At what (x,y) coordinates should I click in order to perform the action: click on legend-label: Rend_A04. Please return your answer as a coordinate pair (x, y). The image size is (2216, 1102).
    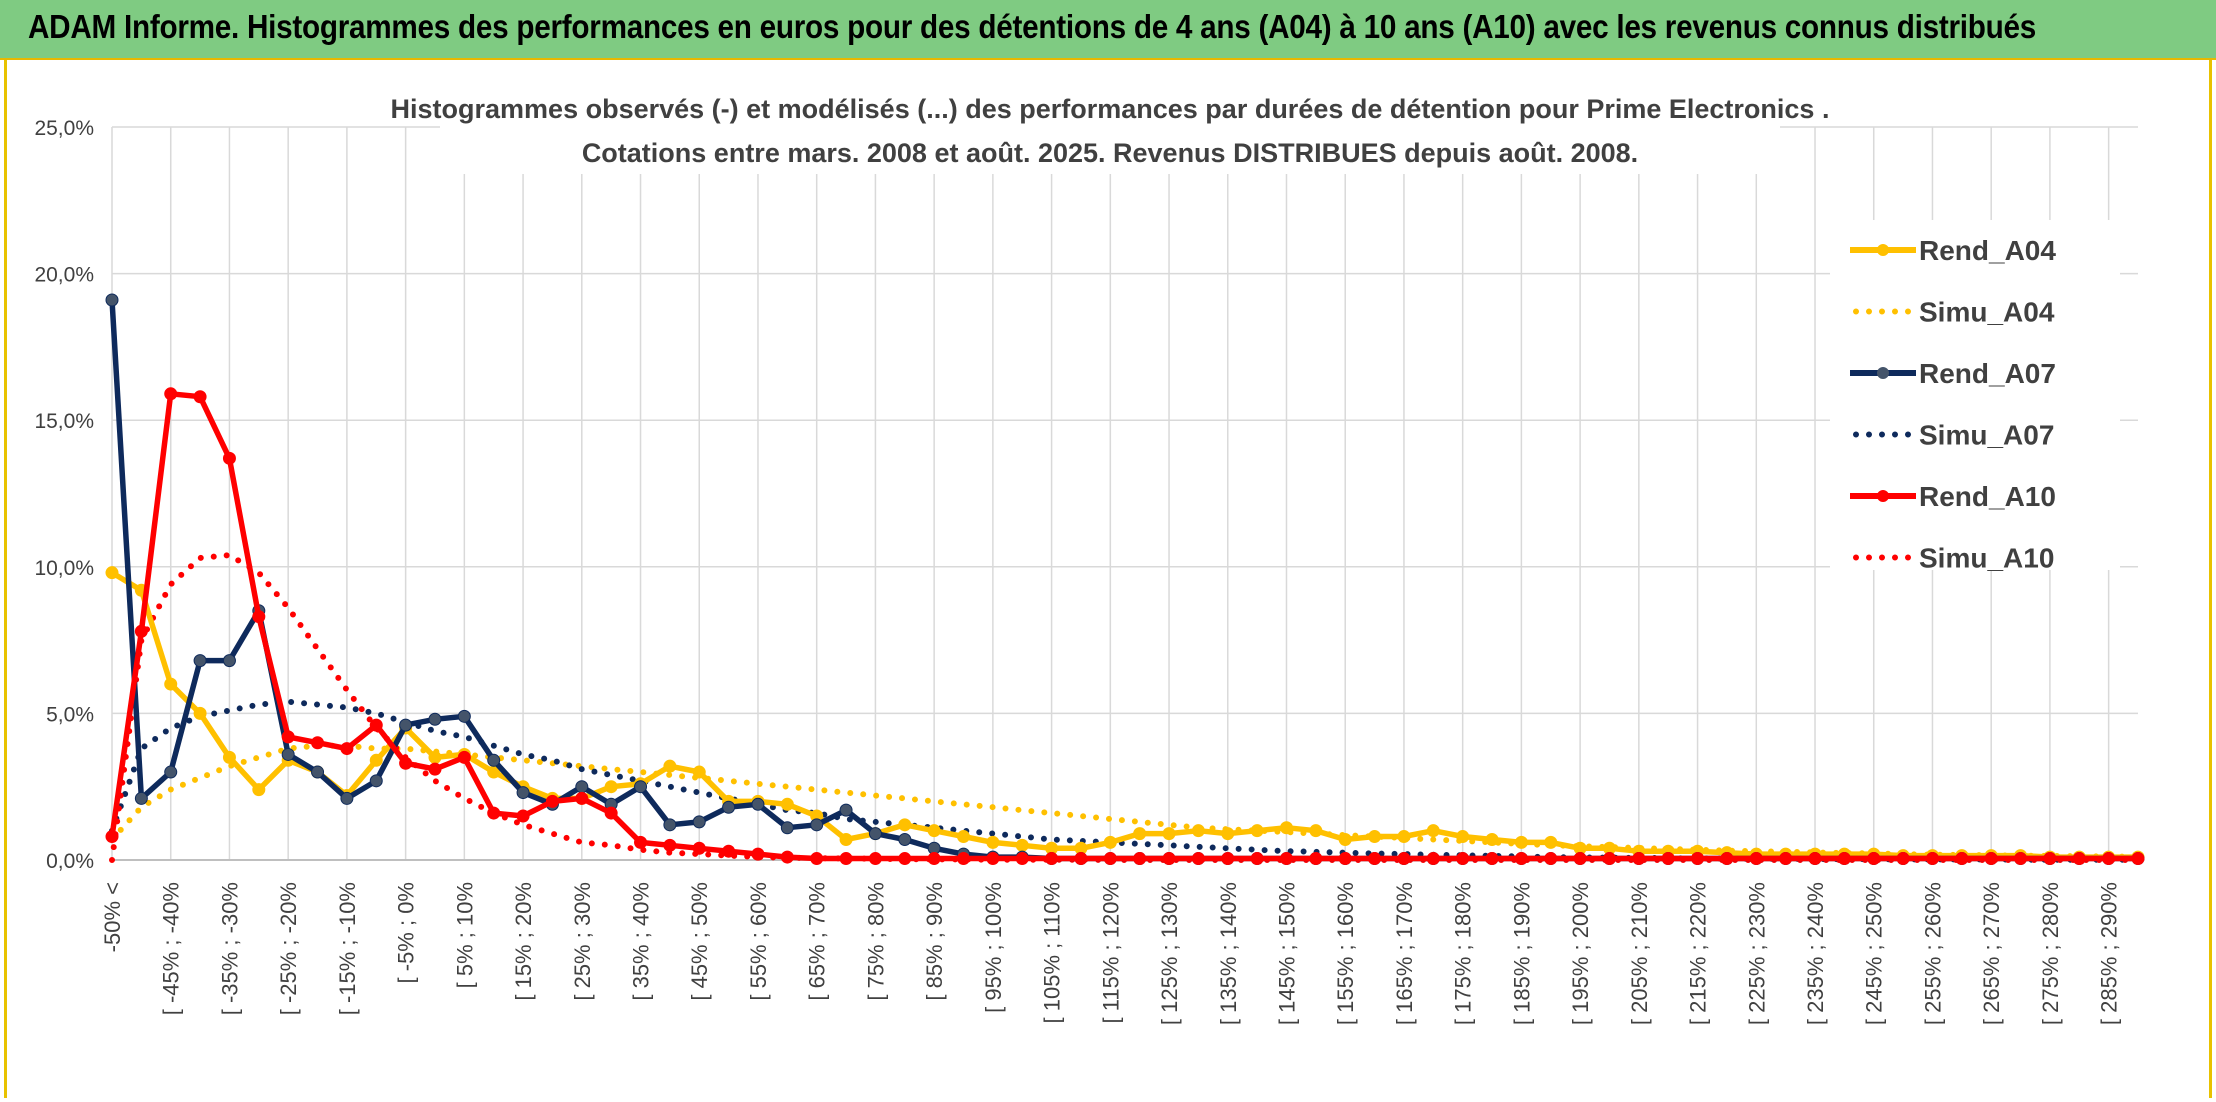
    Looking at the image, I should click on (1987, 250).